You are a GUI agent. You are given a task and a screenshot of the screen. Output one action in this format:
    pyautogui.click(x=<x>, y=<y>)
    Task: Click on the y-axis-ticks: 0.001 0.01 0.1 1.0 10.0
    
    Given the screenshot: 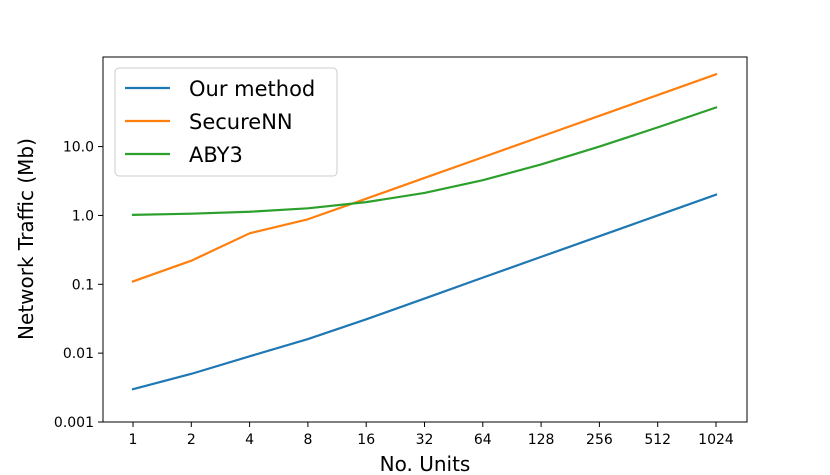 What is the action you would take?
    pyautogui.click(x=78, y=285)
    